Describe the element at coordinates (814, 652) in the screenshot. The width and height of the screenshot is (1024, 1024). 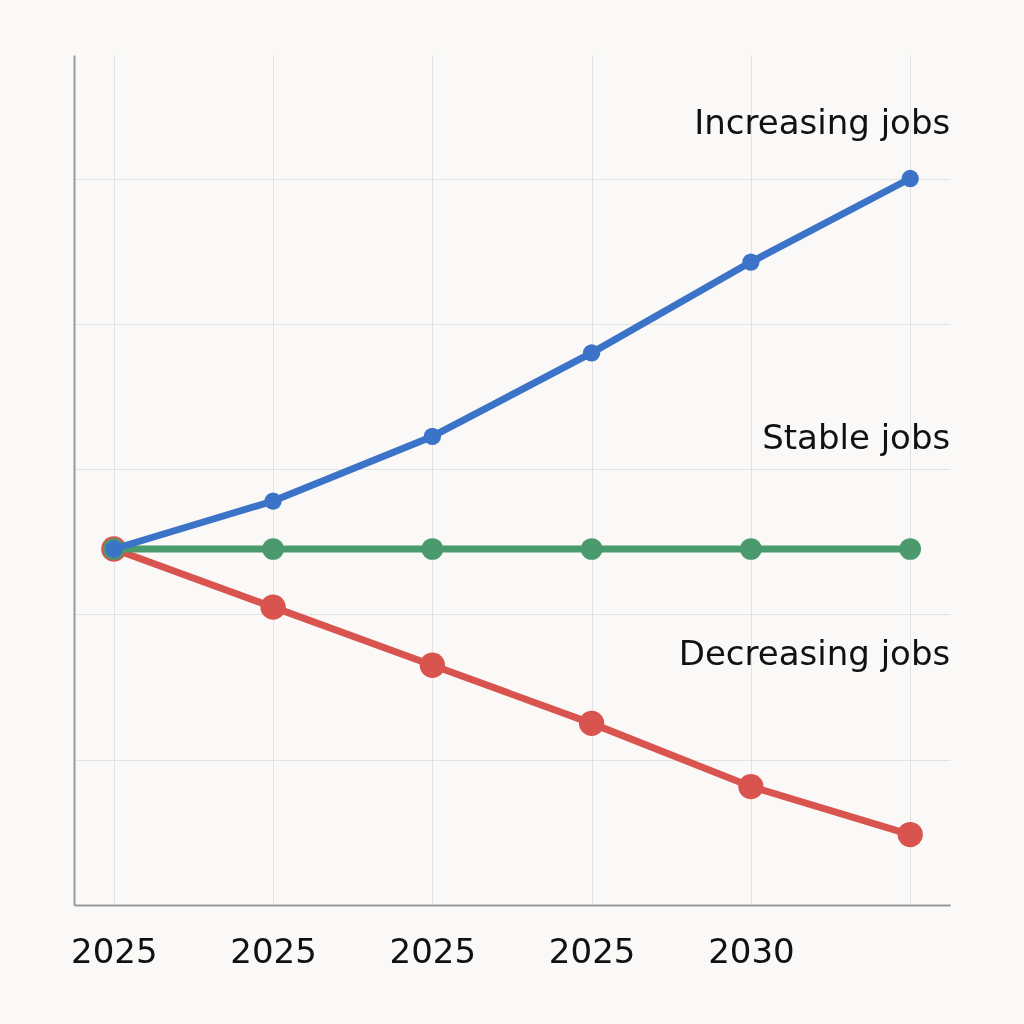
I see `text: Decreasing jobs` at that location.